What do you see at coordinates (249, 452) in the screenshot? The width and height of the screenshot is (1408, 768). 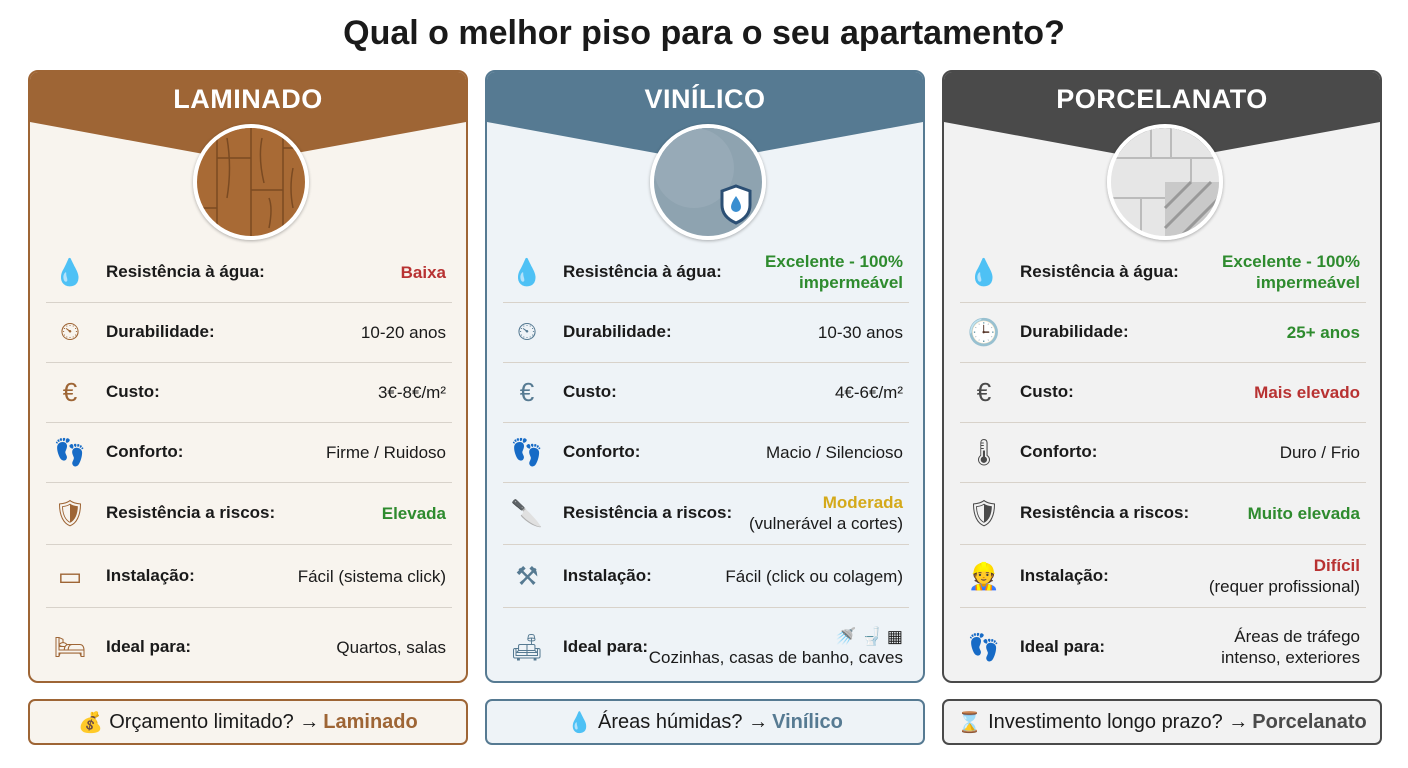 I see `attribute-row: 👣 Conforto: Firme / Ruidoso` at bounding box center [249, 452].